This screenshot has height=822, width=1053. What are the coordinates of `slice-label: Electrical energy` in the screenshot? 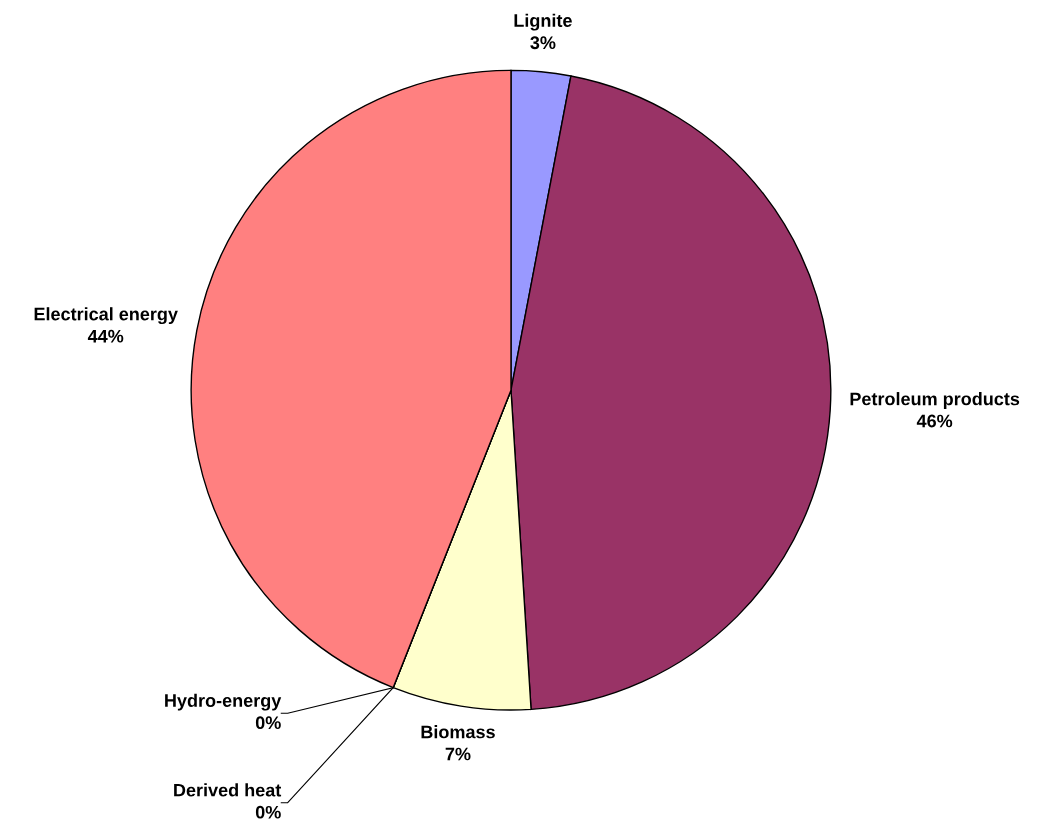 It's located at (106, 316).